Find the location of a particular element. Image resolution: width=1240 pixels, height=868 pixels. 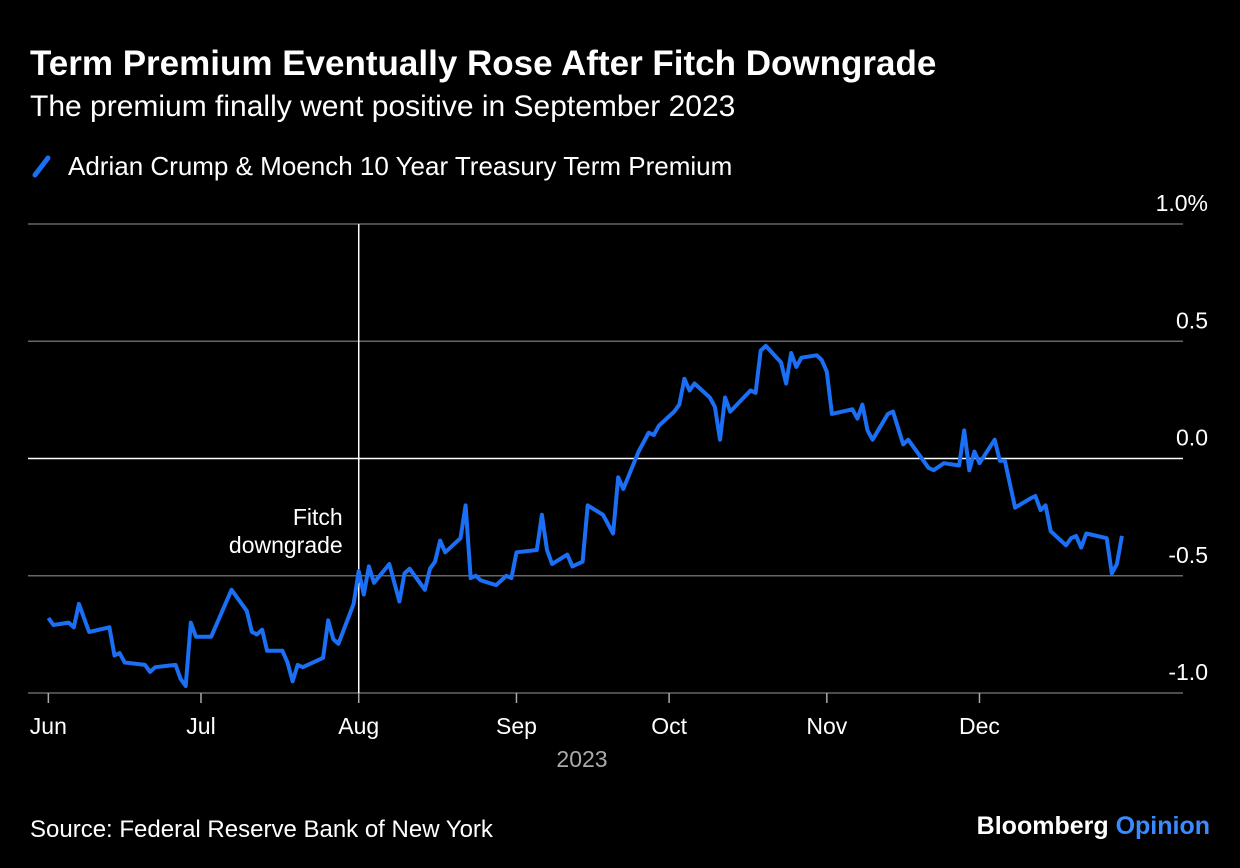

brand: Bloomberg Opinion is located at coordinates (1093, 826).